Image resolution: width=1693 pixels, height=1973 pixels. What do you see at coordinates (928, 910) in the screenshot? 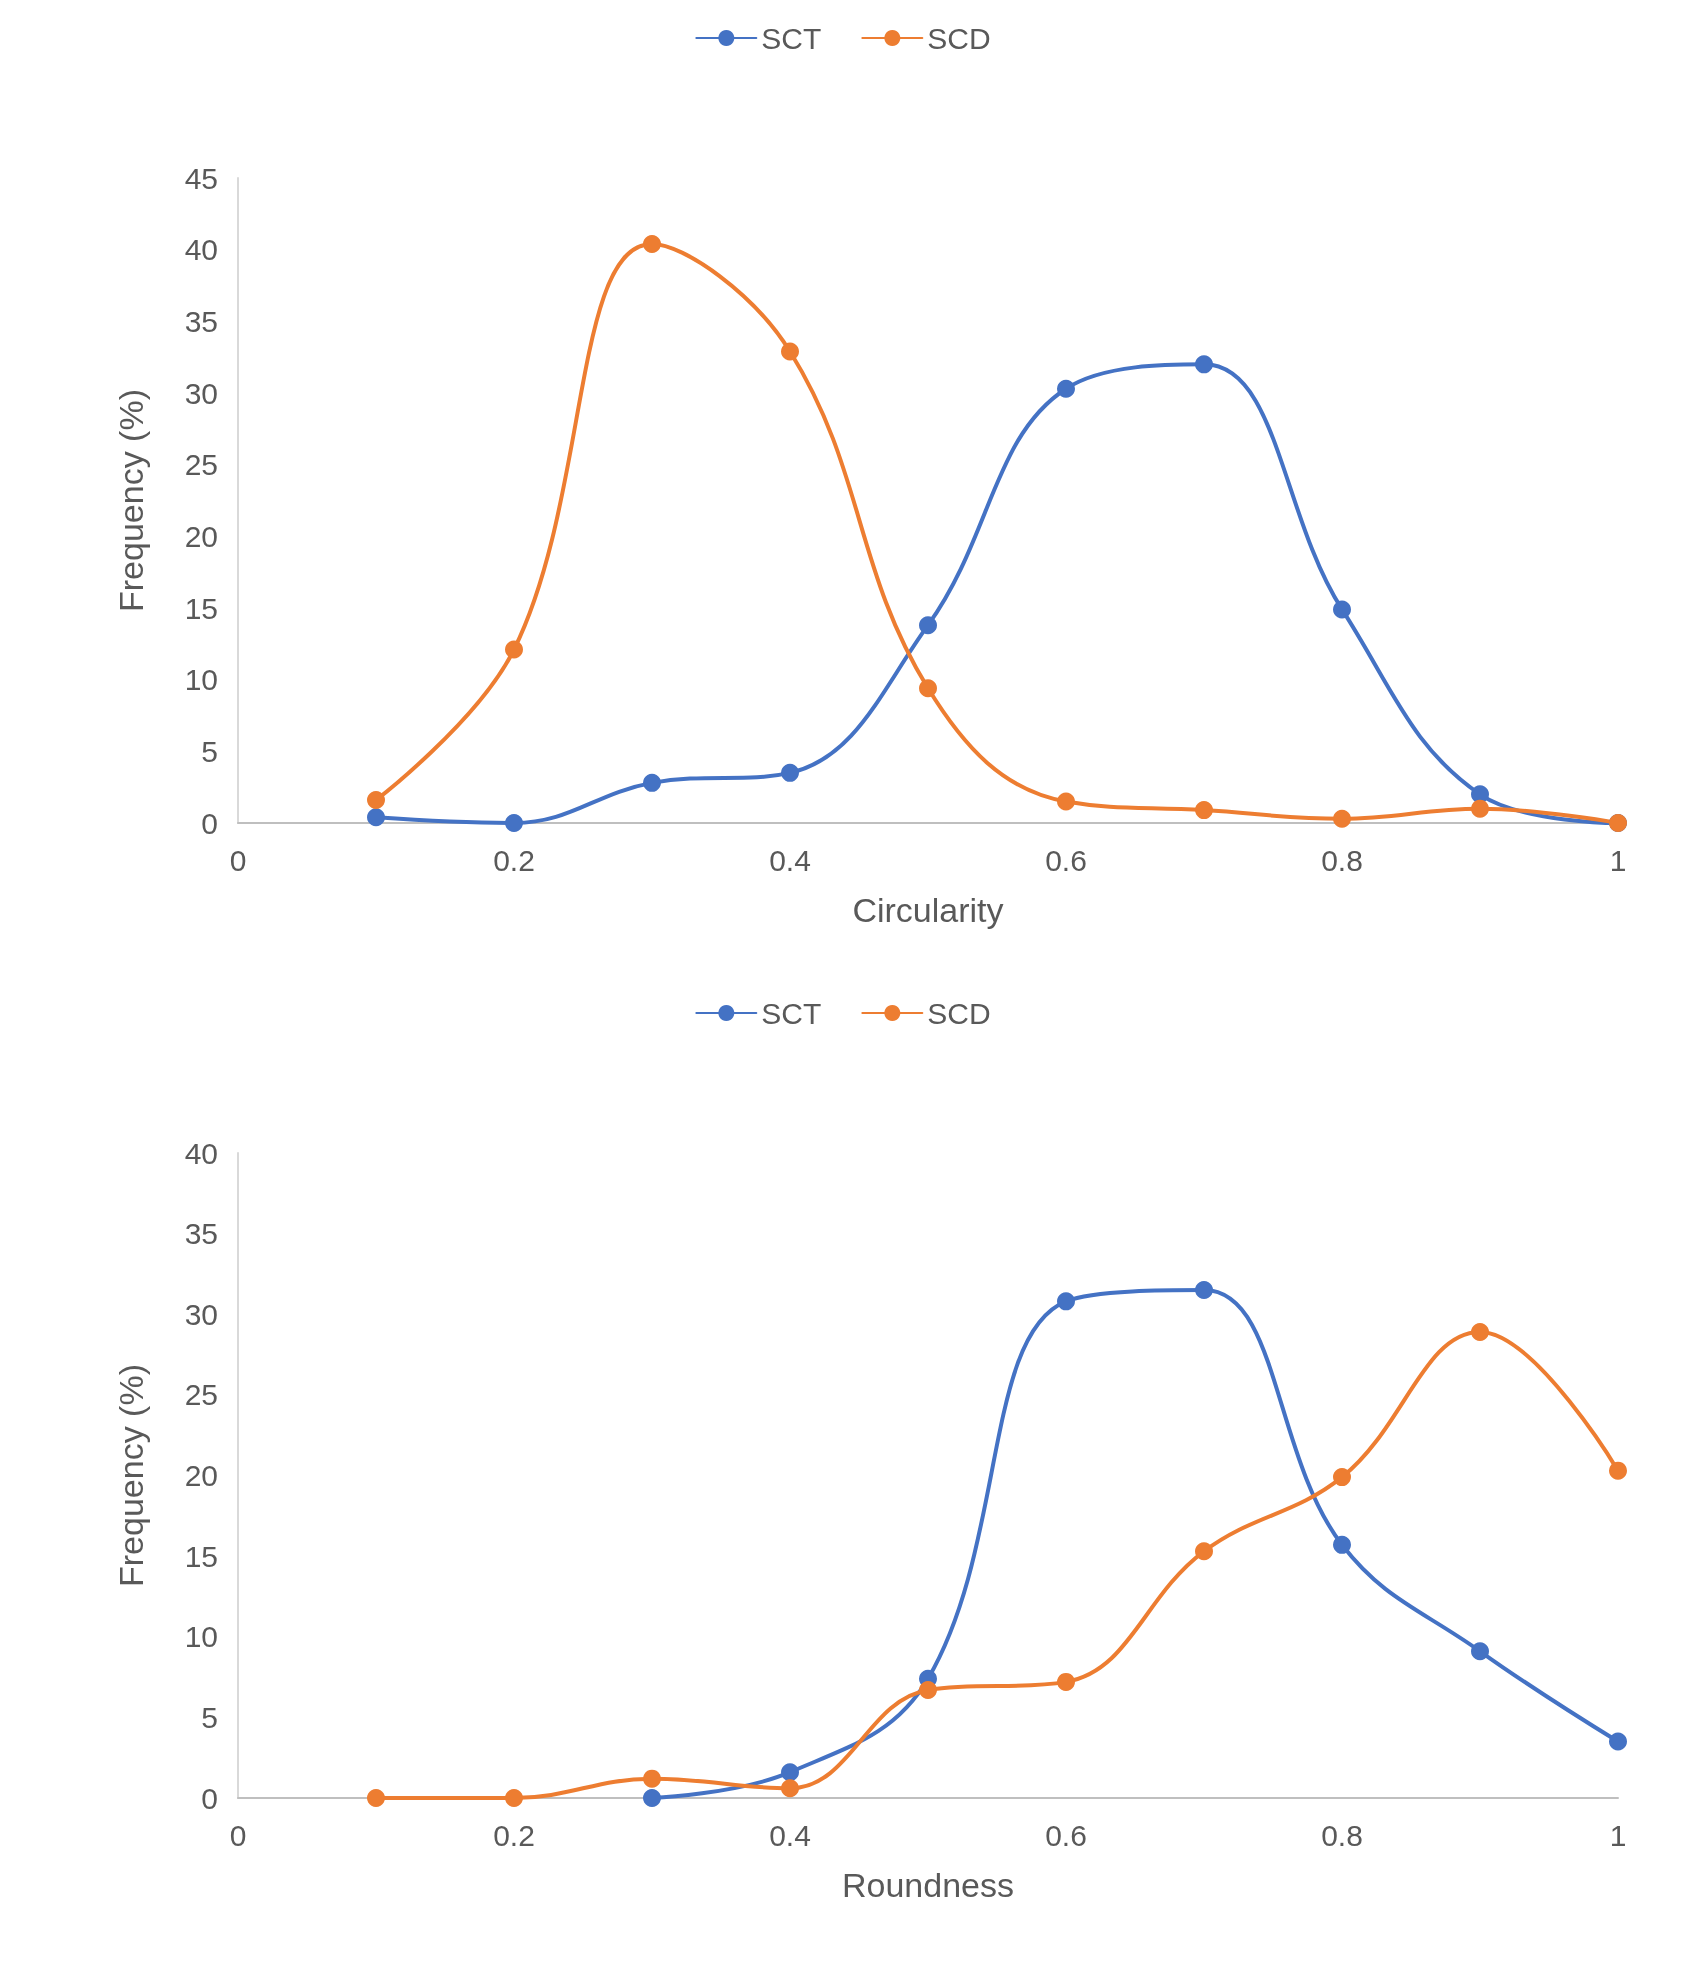
I see `x-axis-title: Circularity` at bounding box center [928, 910].